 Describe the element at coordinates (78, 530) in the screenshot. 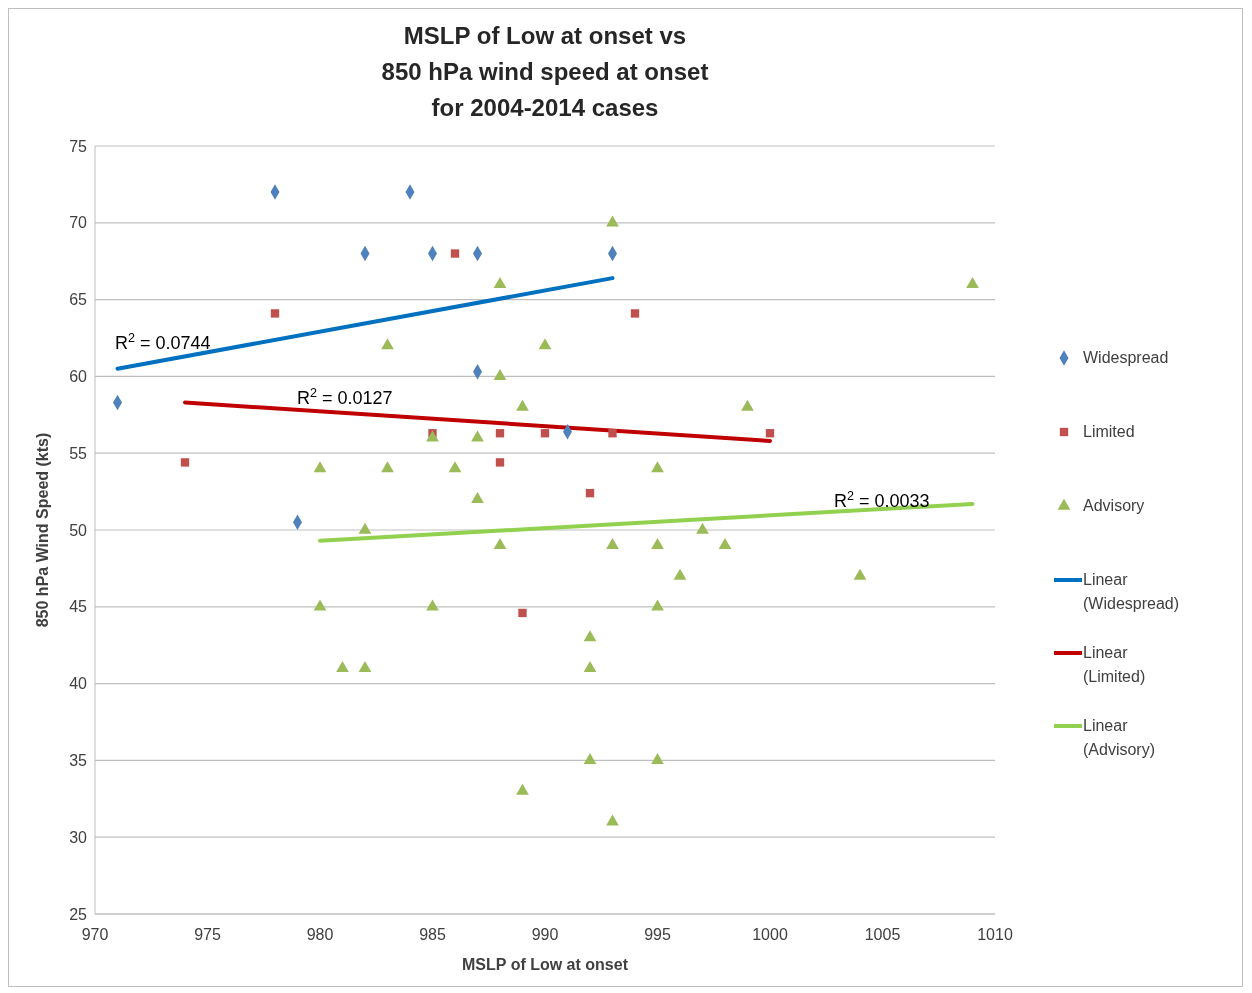

I see `y-tick-label: 50` at that location.